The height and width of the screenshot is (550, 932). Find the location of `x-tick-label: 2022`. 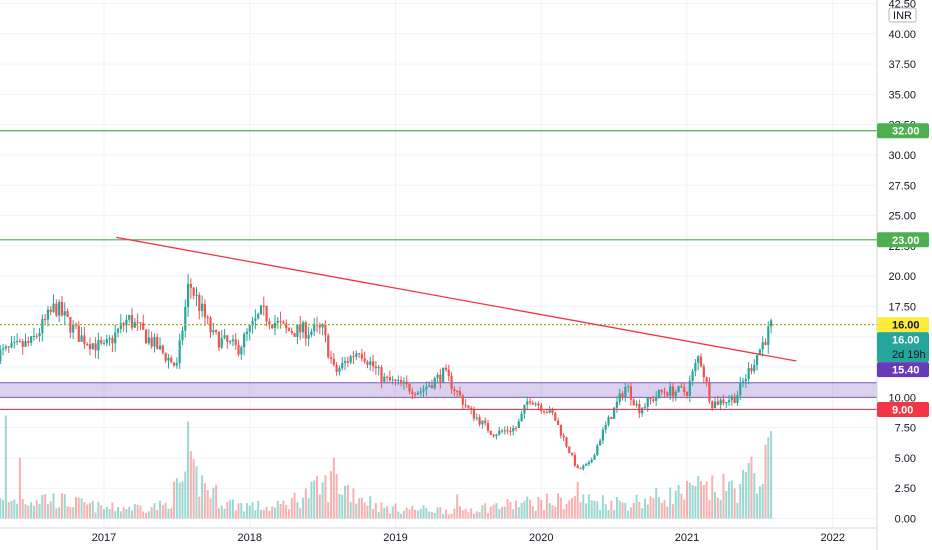

x-tick-label: 2022 is located at coordinates (833, 538).